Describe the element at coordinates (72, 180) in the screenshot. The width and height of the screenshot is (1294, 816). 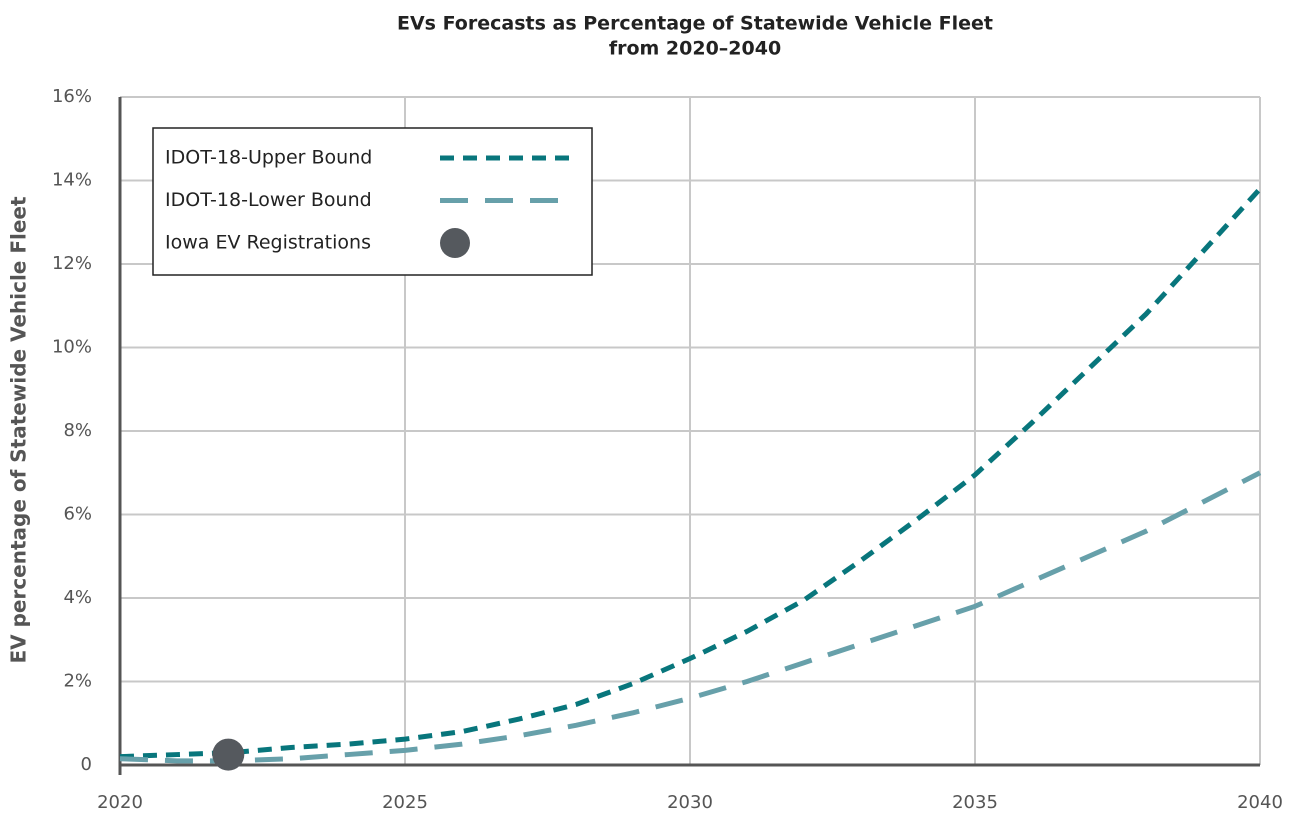
I see `y-tick-label: 14%` at that location.